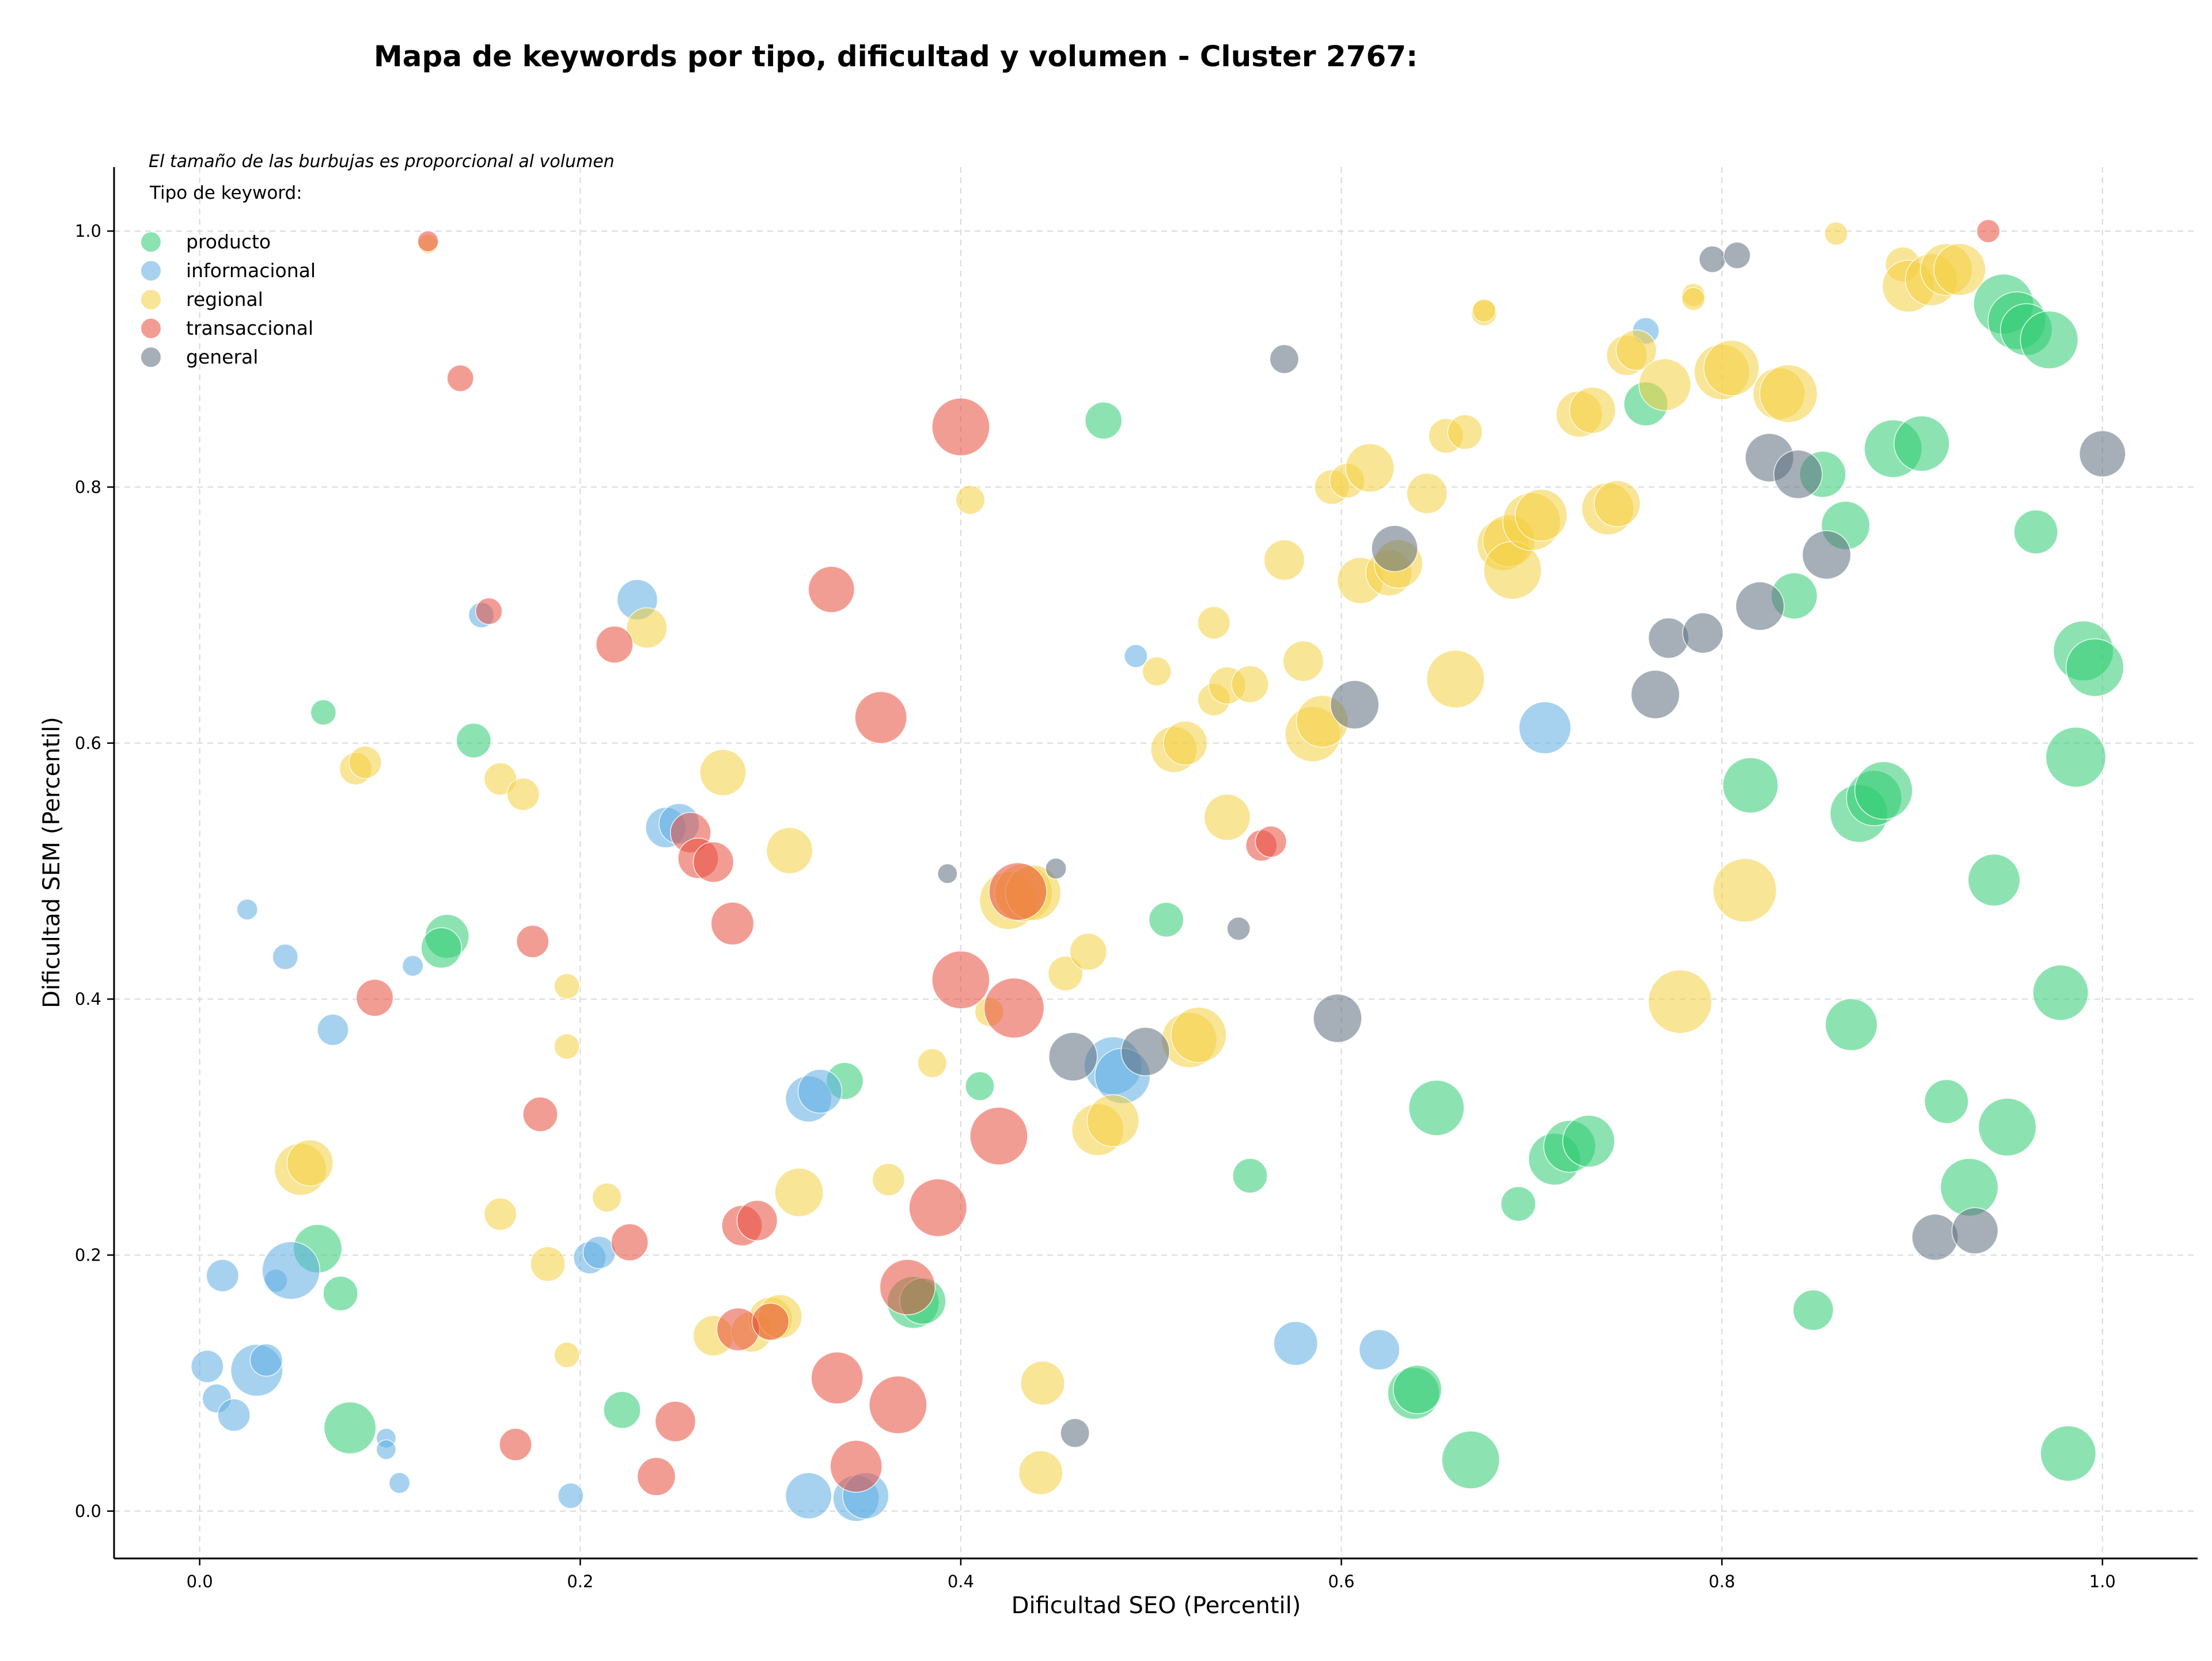 This screenshot has height=1661, width=2212. What do you see at coordinates (580, 1581) in the screenshot?
I see `x-tick-label: 0.2` at bounding box center [580, 1581].